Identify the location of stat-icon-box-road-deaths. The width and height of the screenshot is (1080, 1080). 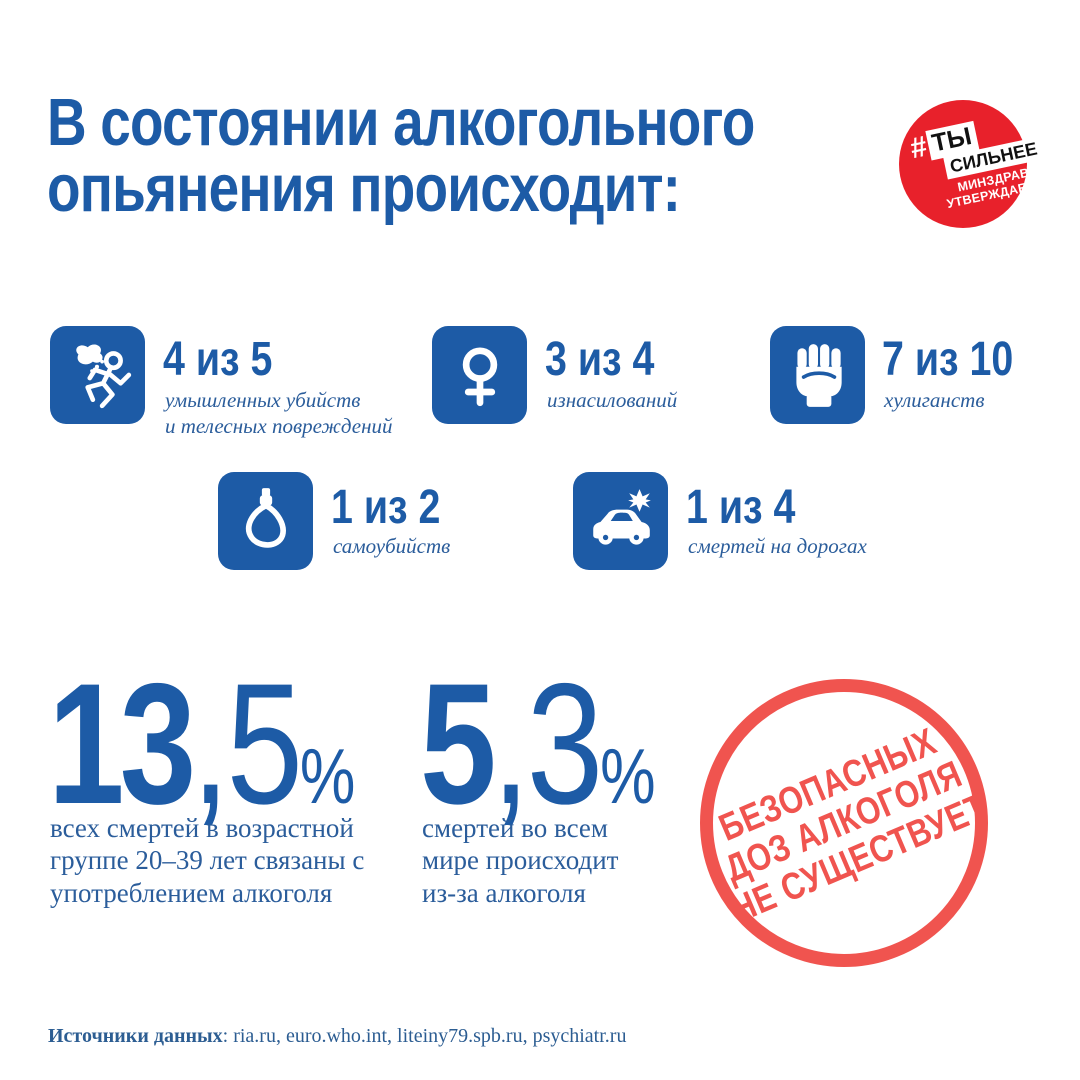
(620, 521).